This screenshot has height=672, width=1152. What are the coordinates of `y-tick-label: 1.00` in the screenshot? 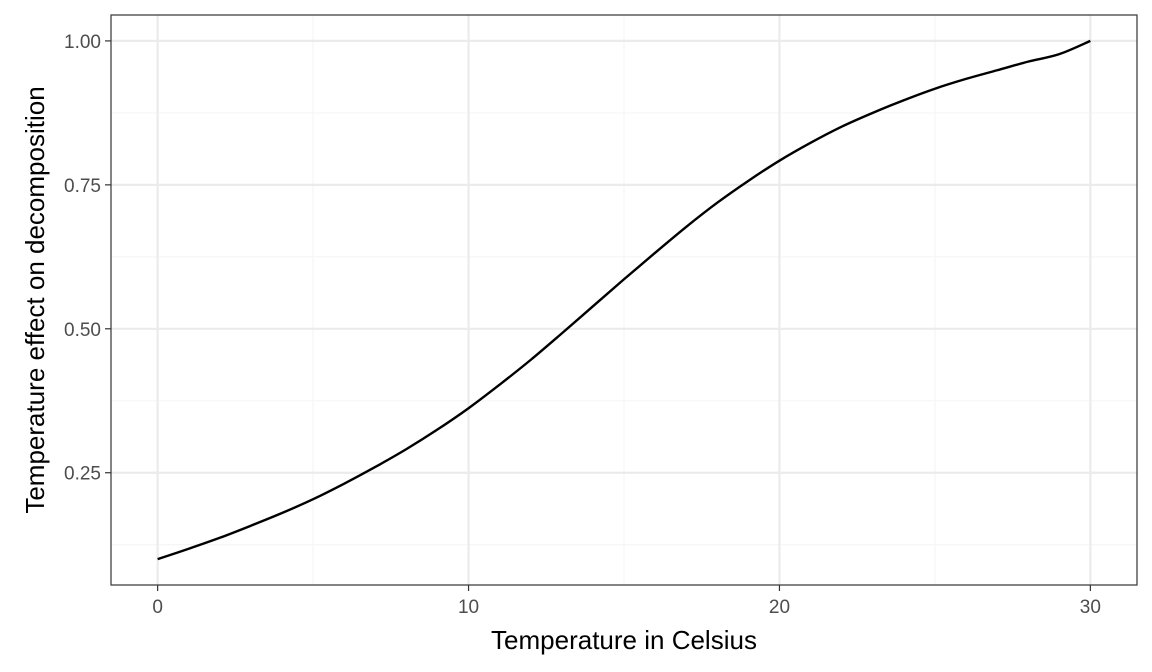 It's located at (82, 42).